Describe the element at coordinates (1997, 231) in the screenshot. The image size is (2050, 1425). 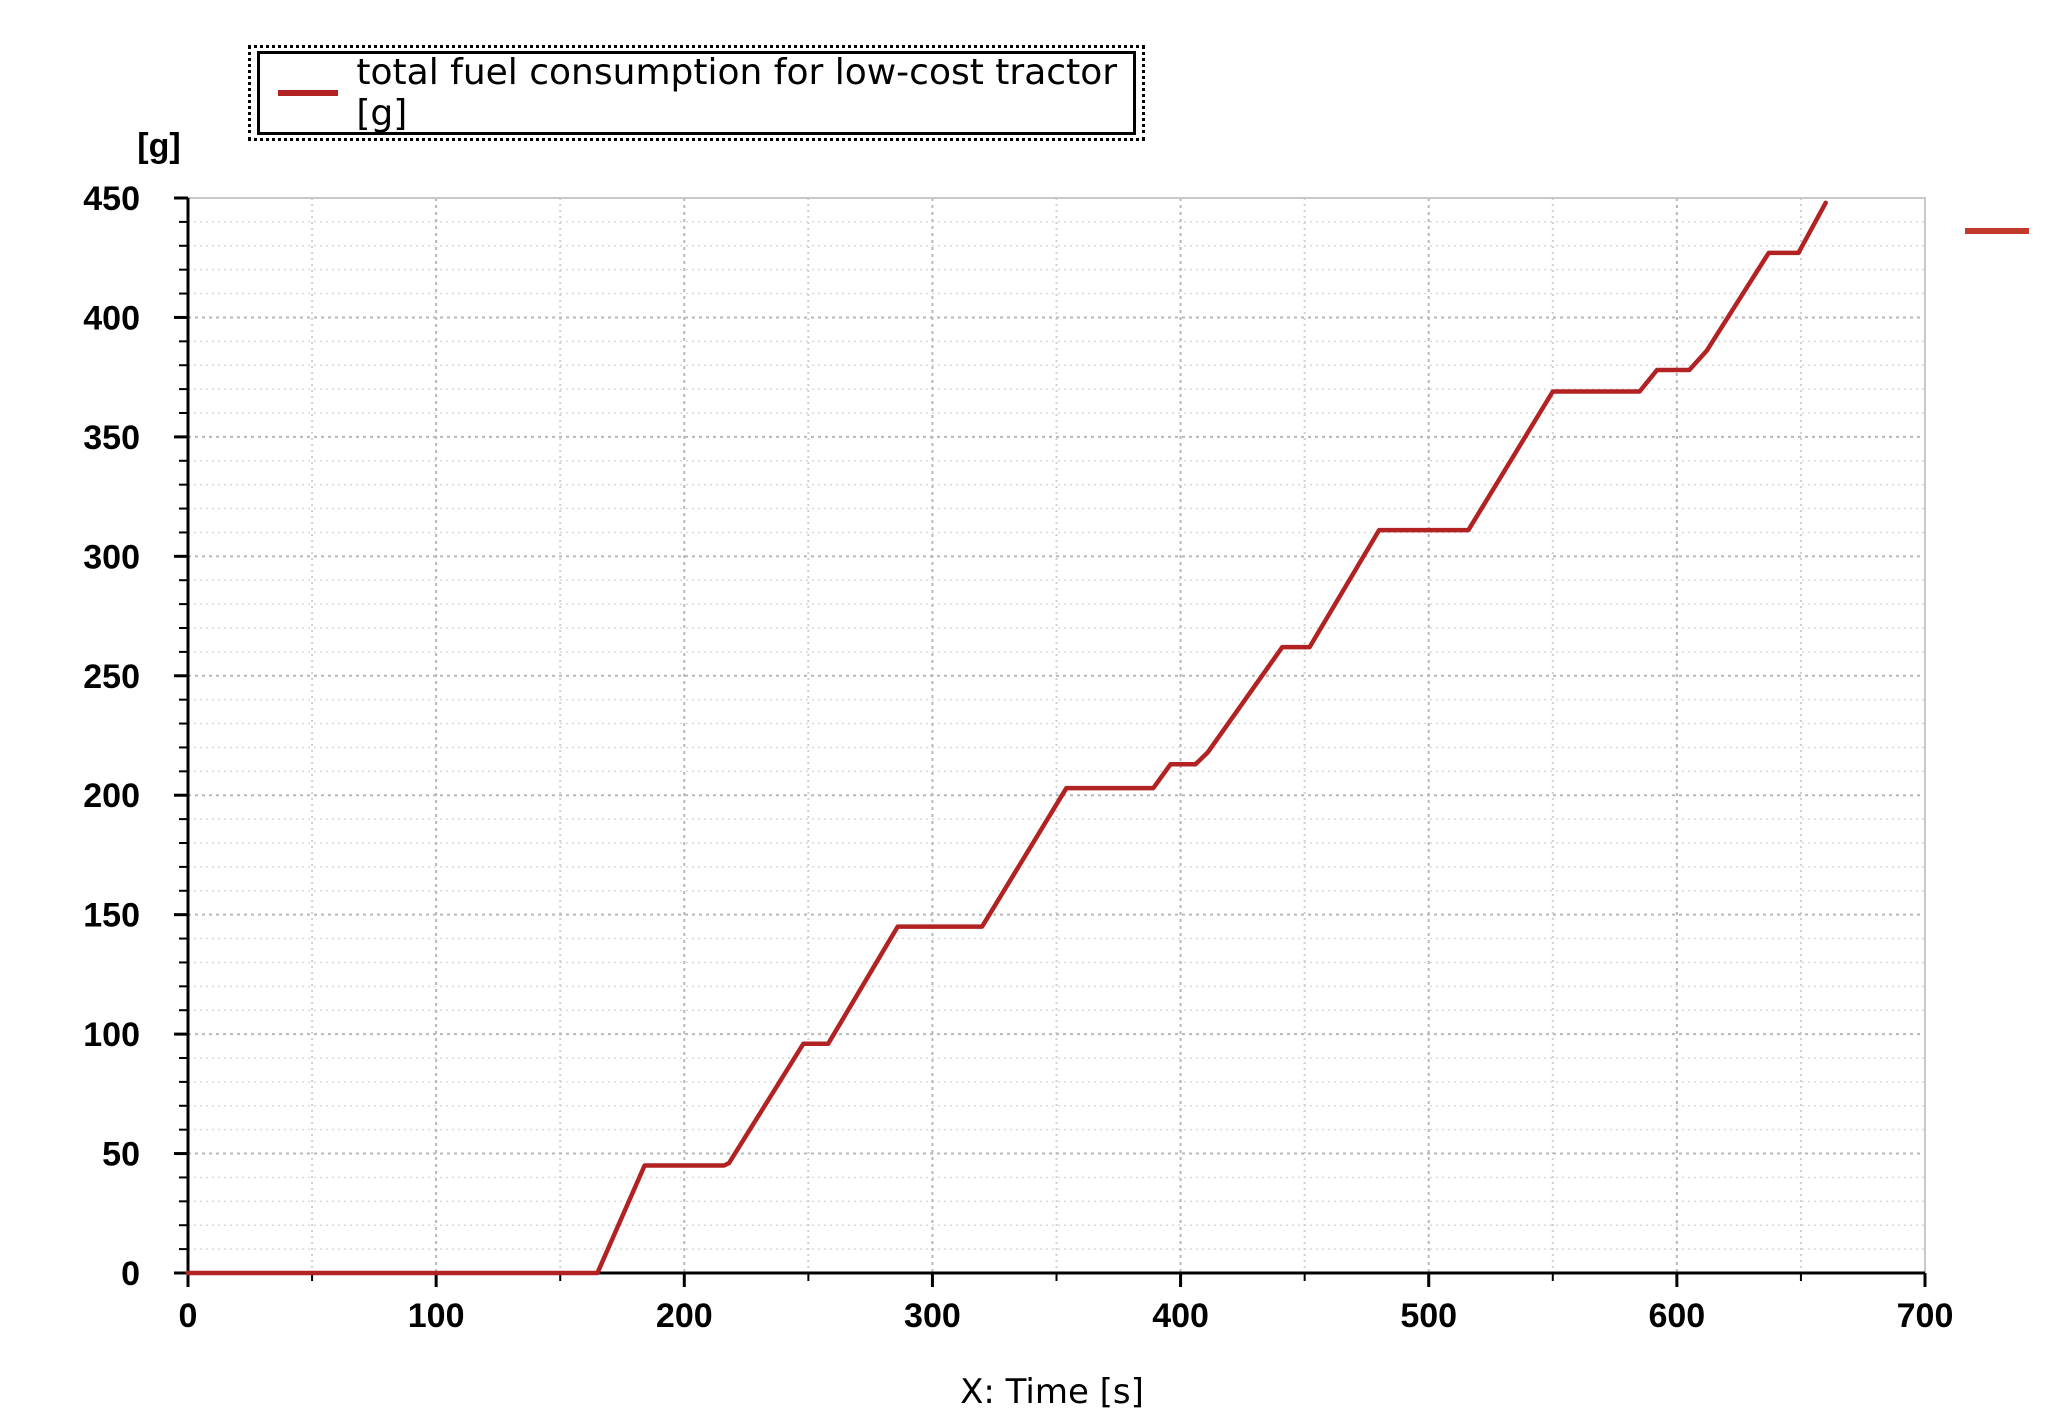
I see `series-marker` at that location.